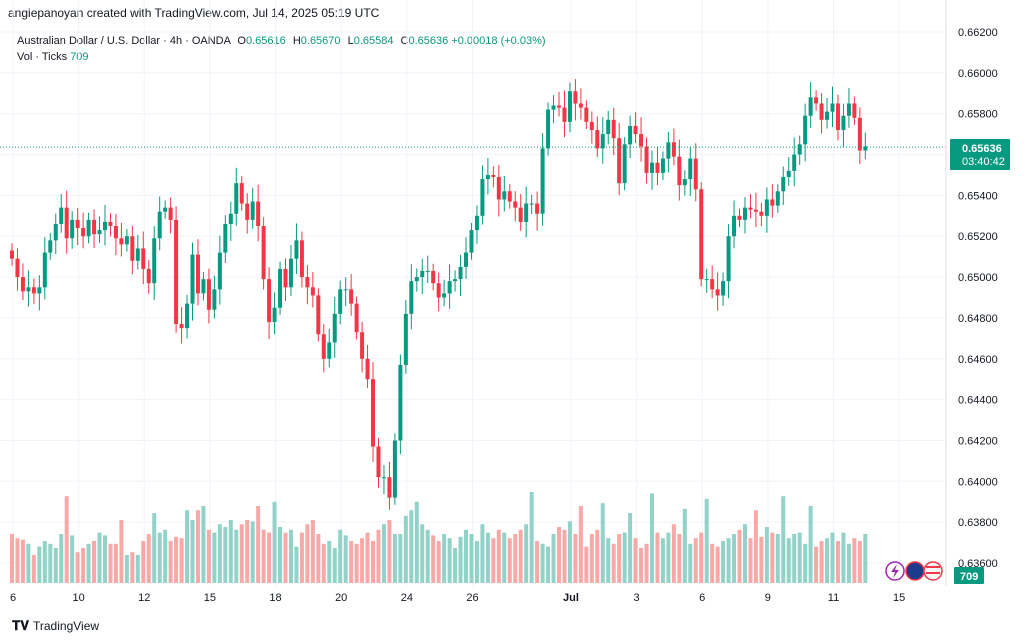  Describe the element at coordinates (439, 537) in the screenshot. I see `volume-bars` at that location.